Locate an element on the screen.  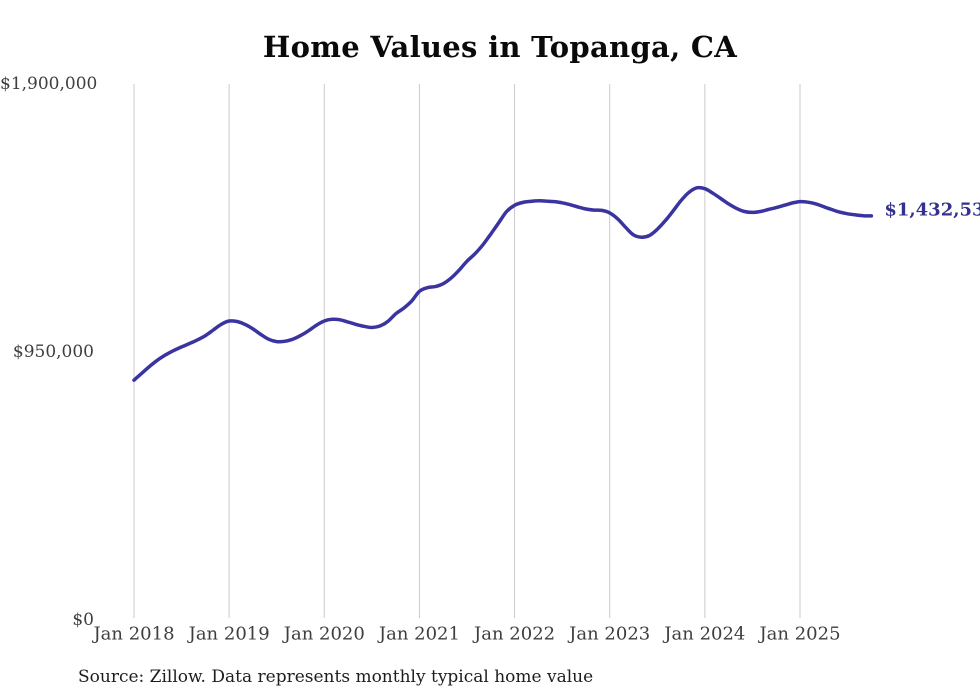
x-axis-tick-label: Jan 2024 is located at coordinates (705, 634).